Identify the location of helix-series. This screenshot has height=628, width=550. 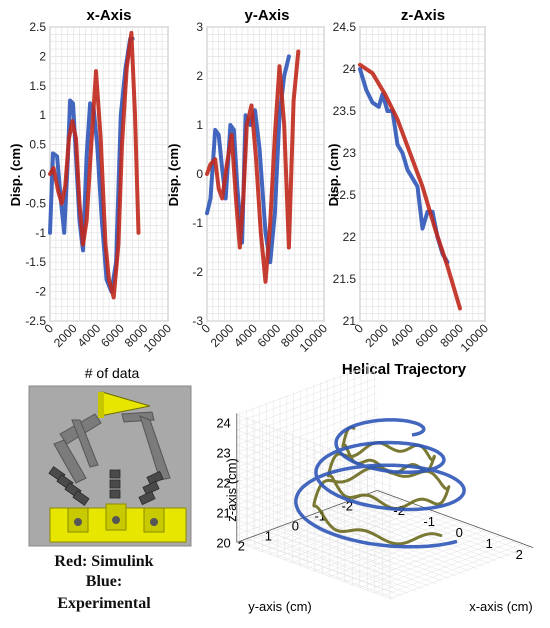
(380, 483).